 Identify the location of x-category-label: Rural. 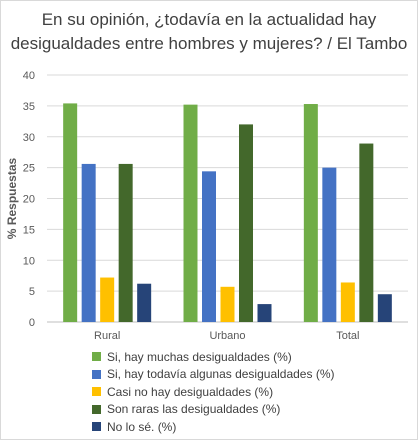
(107, 336).